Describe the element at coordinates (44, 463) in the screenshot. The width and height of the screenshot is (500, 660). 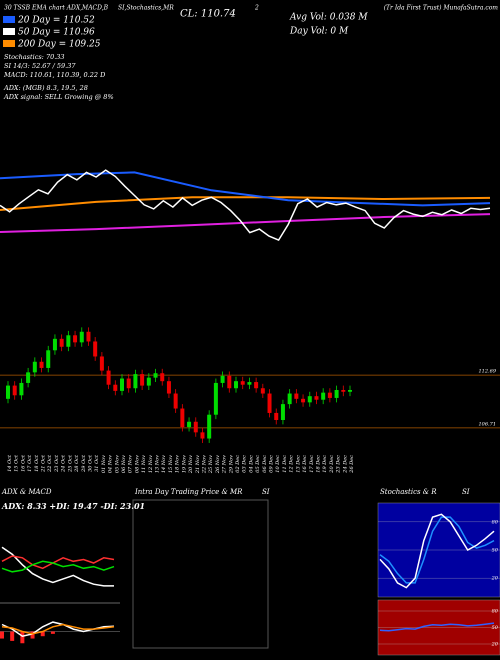
I see `x-tick-label: 21 Oct` at that location.